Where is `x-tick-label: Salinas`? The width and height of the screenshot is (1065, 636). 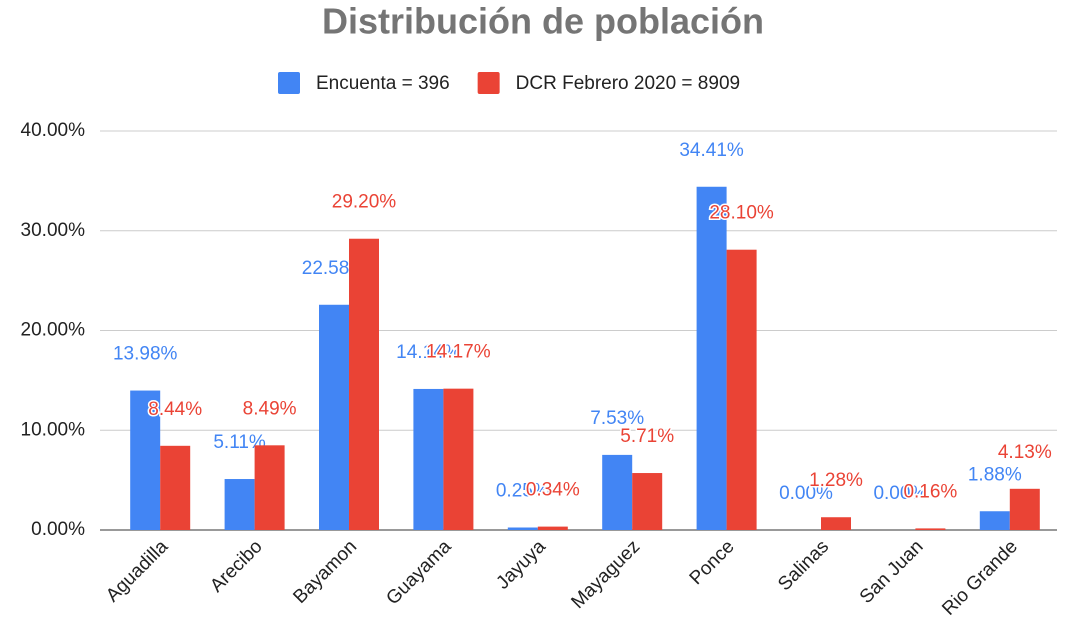 x-tick-label: Salinas is located at coordinates (803, 565).